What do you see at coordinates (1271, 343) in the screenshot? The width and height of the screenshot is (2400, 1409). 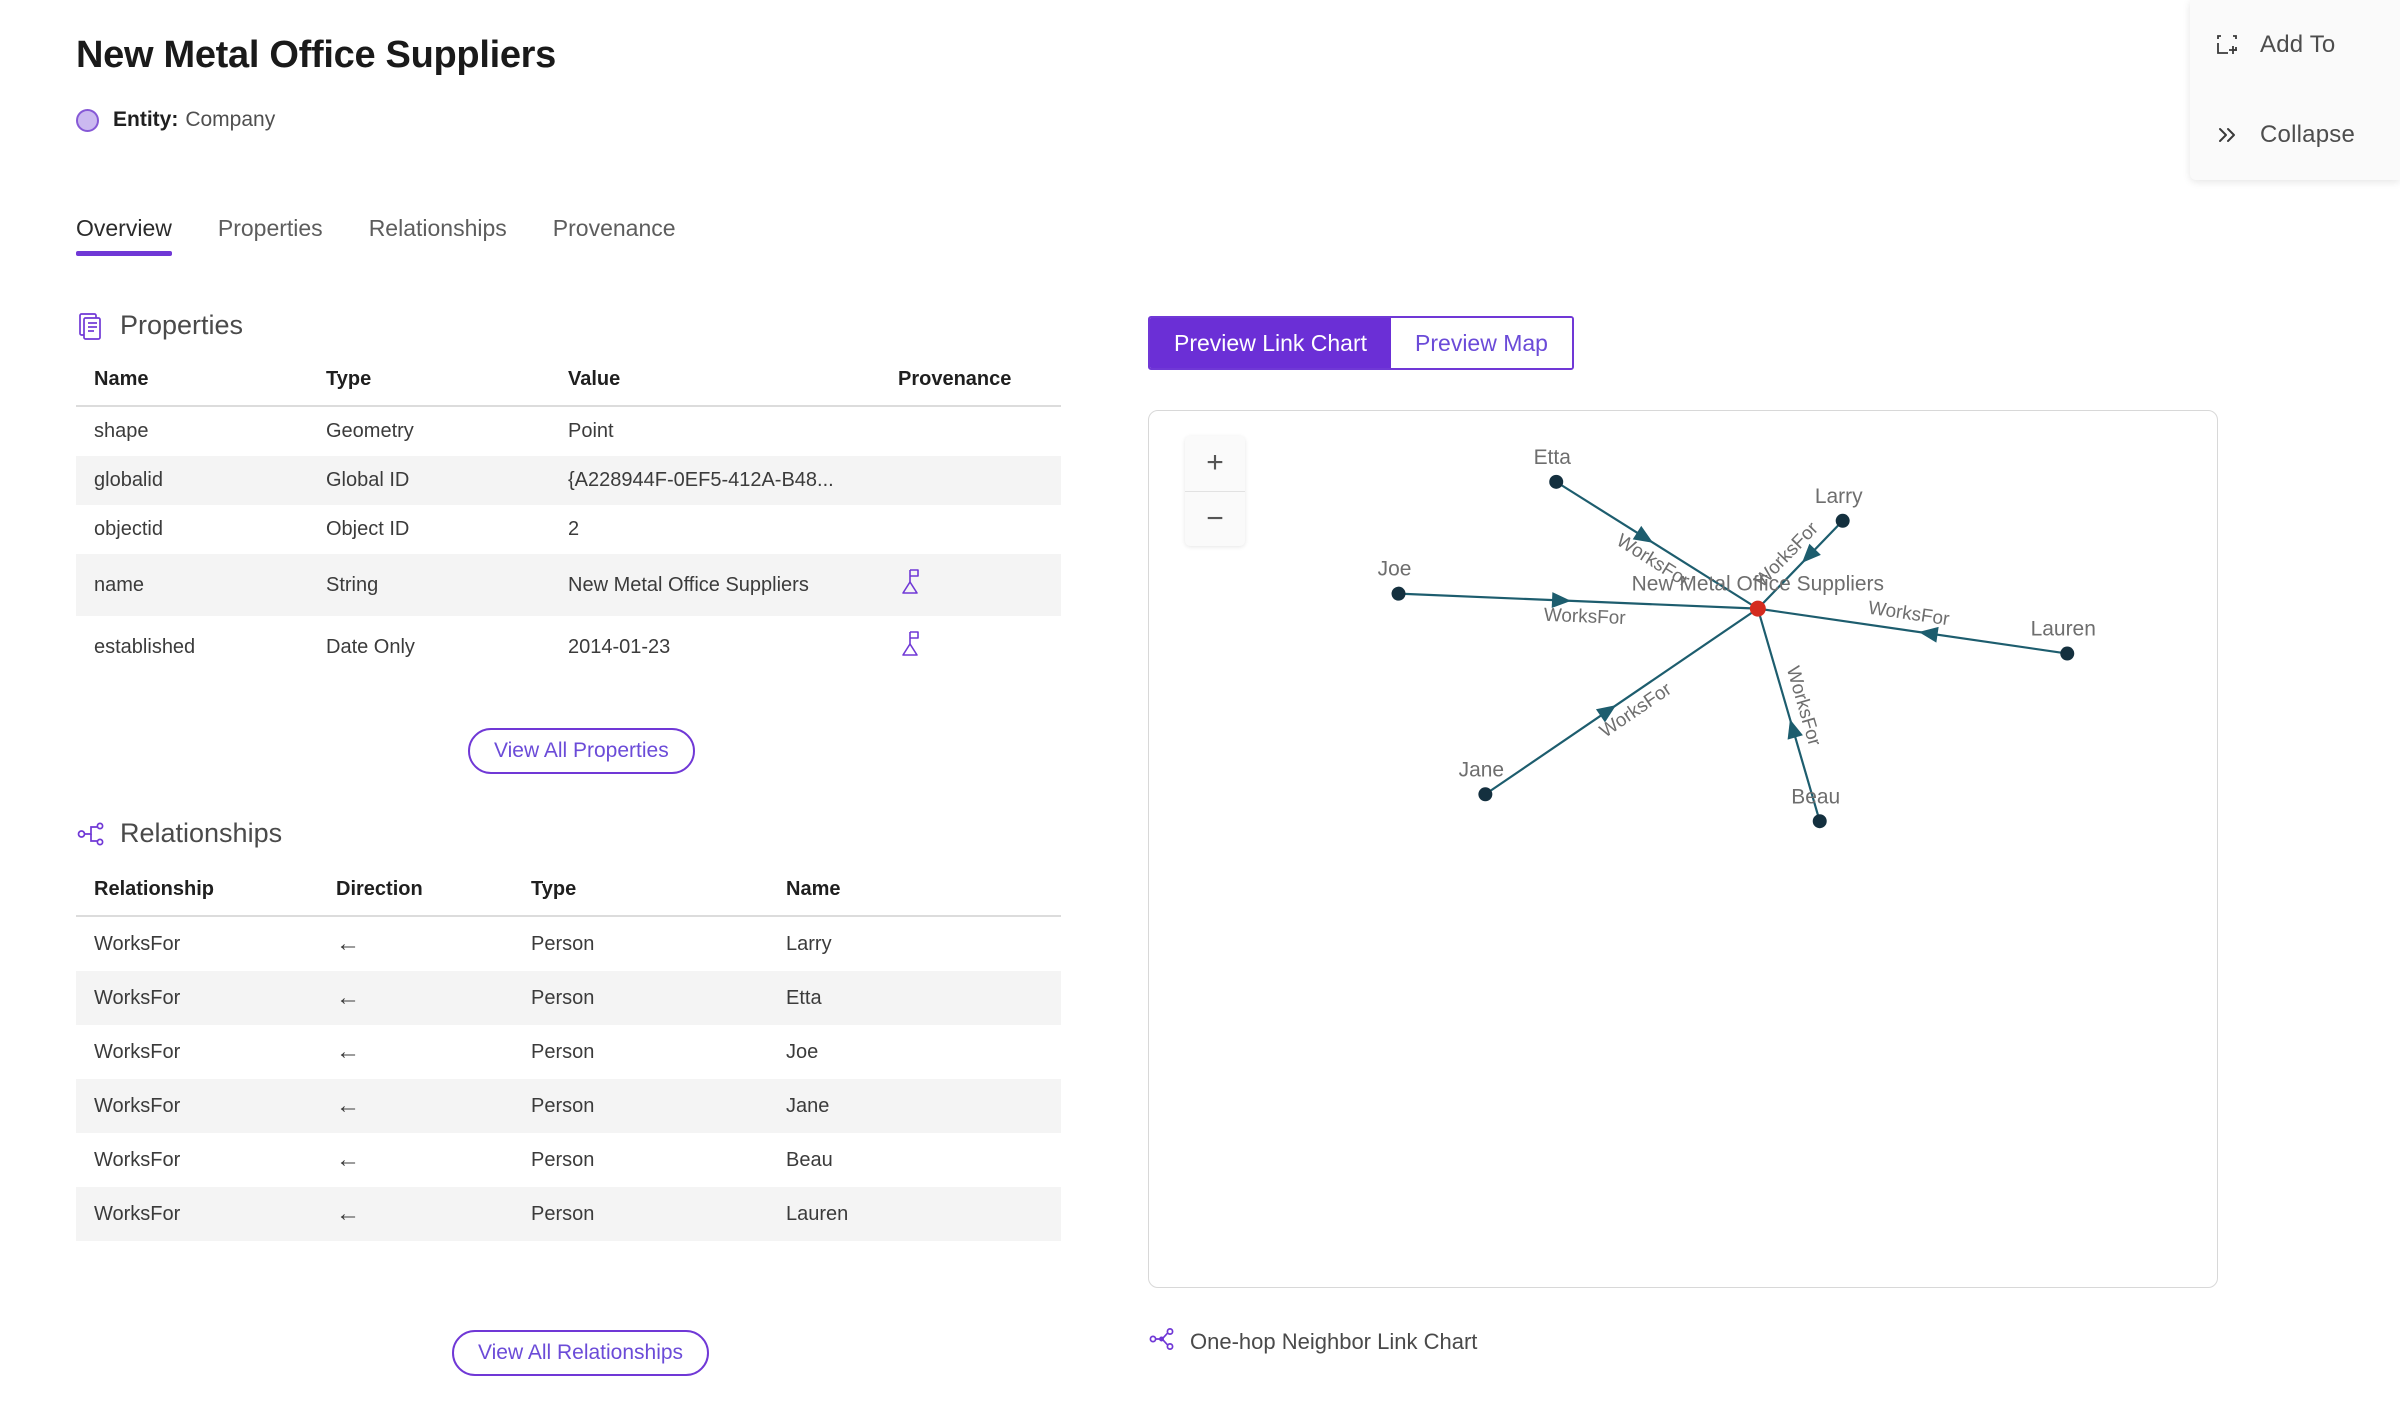 I see `preview-link-chart-tab: Preview Link Chart` at bounding box center [1271, 343].